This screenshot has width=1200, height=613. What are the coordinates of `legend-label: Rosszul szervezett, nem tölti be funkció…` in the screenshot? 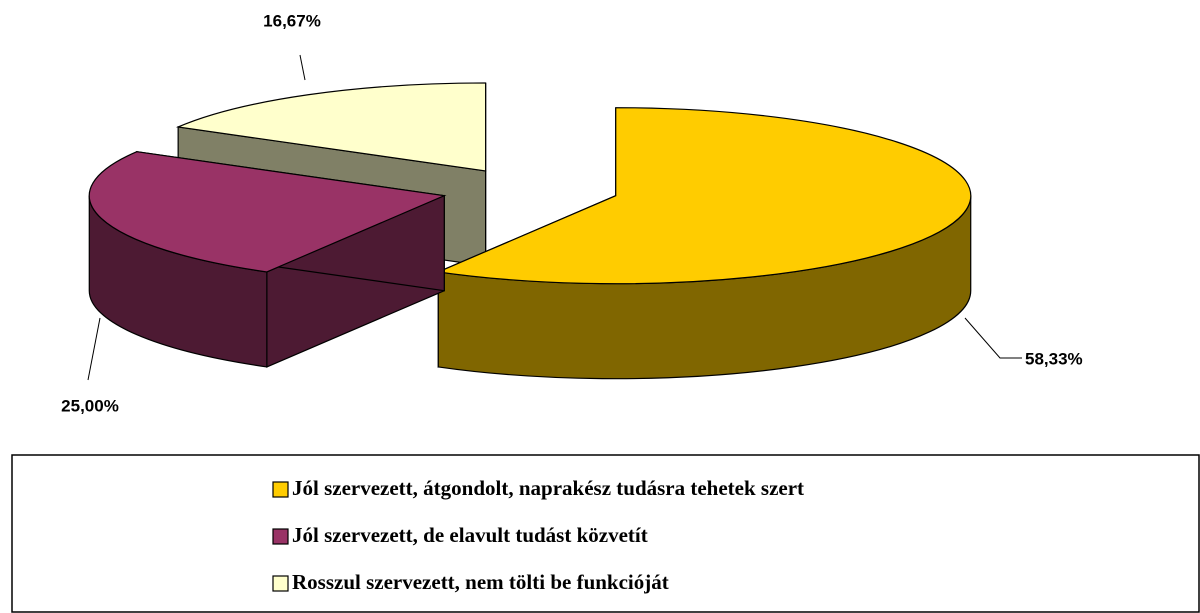 It's located at (480, 582).